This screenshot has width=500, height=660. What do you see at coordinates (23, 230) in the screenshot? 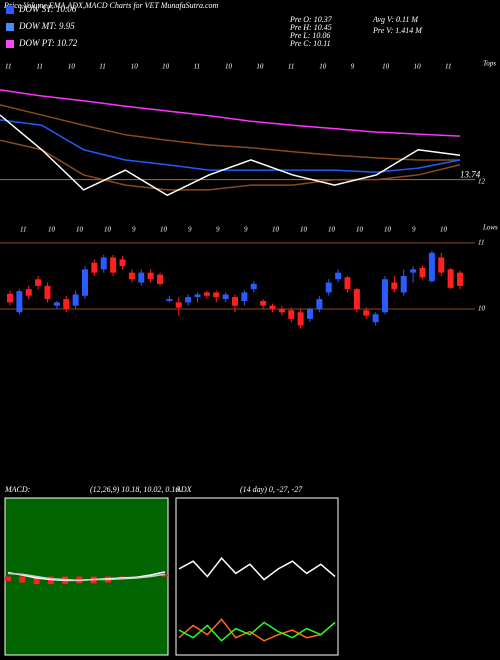
I see `low-label: 11` at bounding box center [23, 230].